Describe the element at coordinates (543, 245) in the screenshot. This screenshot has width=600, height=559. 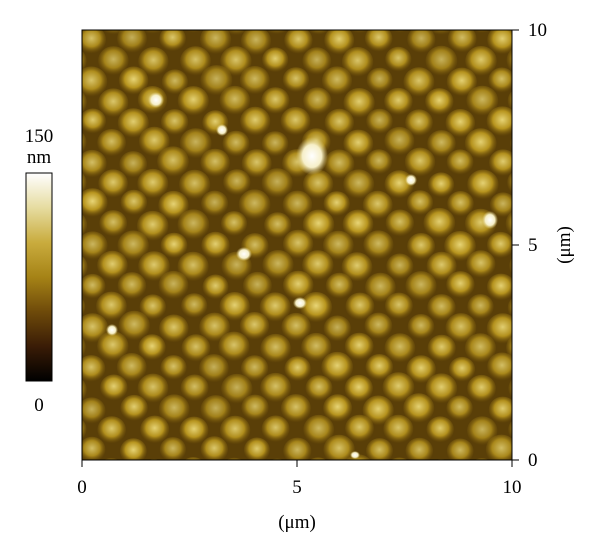
I see `y-axis: 0 5 10 (μm)` at that location.